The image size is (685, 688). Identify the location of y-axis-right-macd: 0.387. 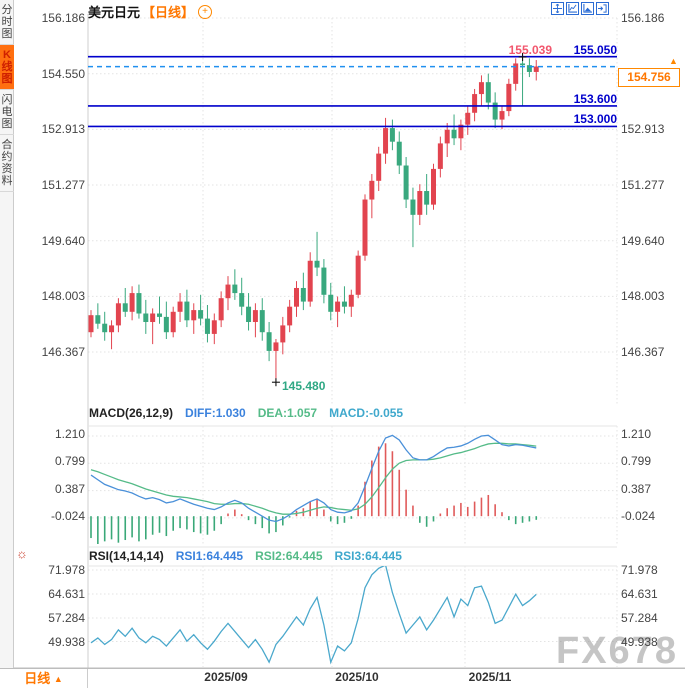
(636, 488).